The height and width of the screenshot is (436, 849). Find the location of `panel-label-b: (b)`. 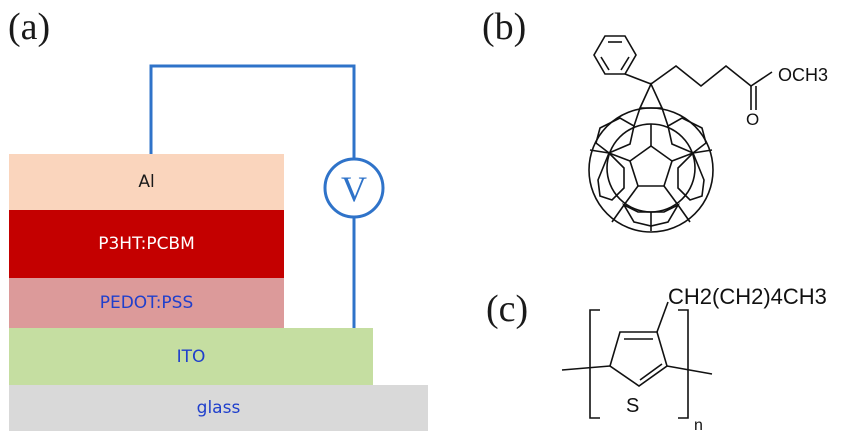

panel-label-b: (b) is located at coordinates (504, 27).